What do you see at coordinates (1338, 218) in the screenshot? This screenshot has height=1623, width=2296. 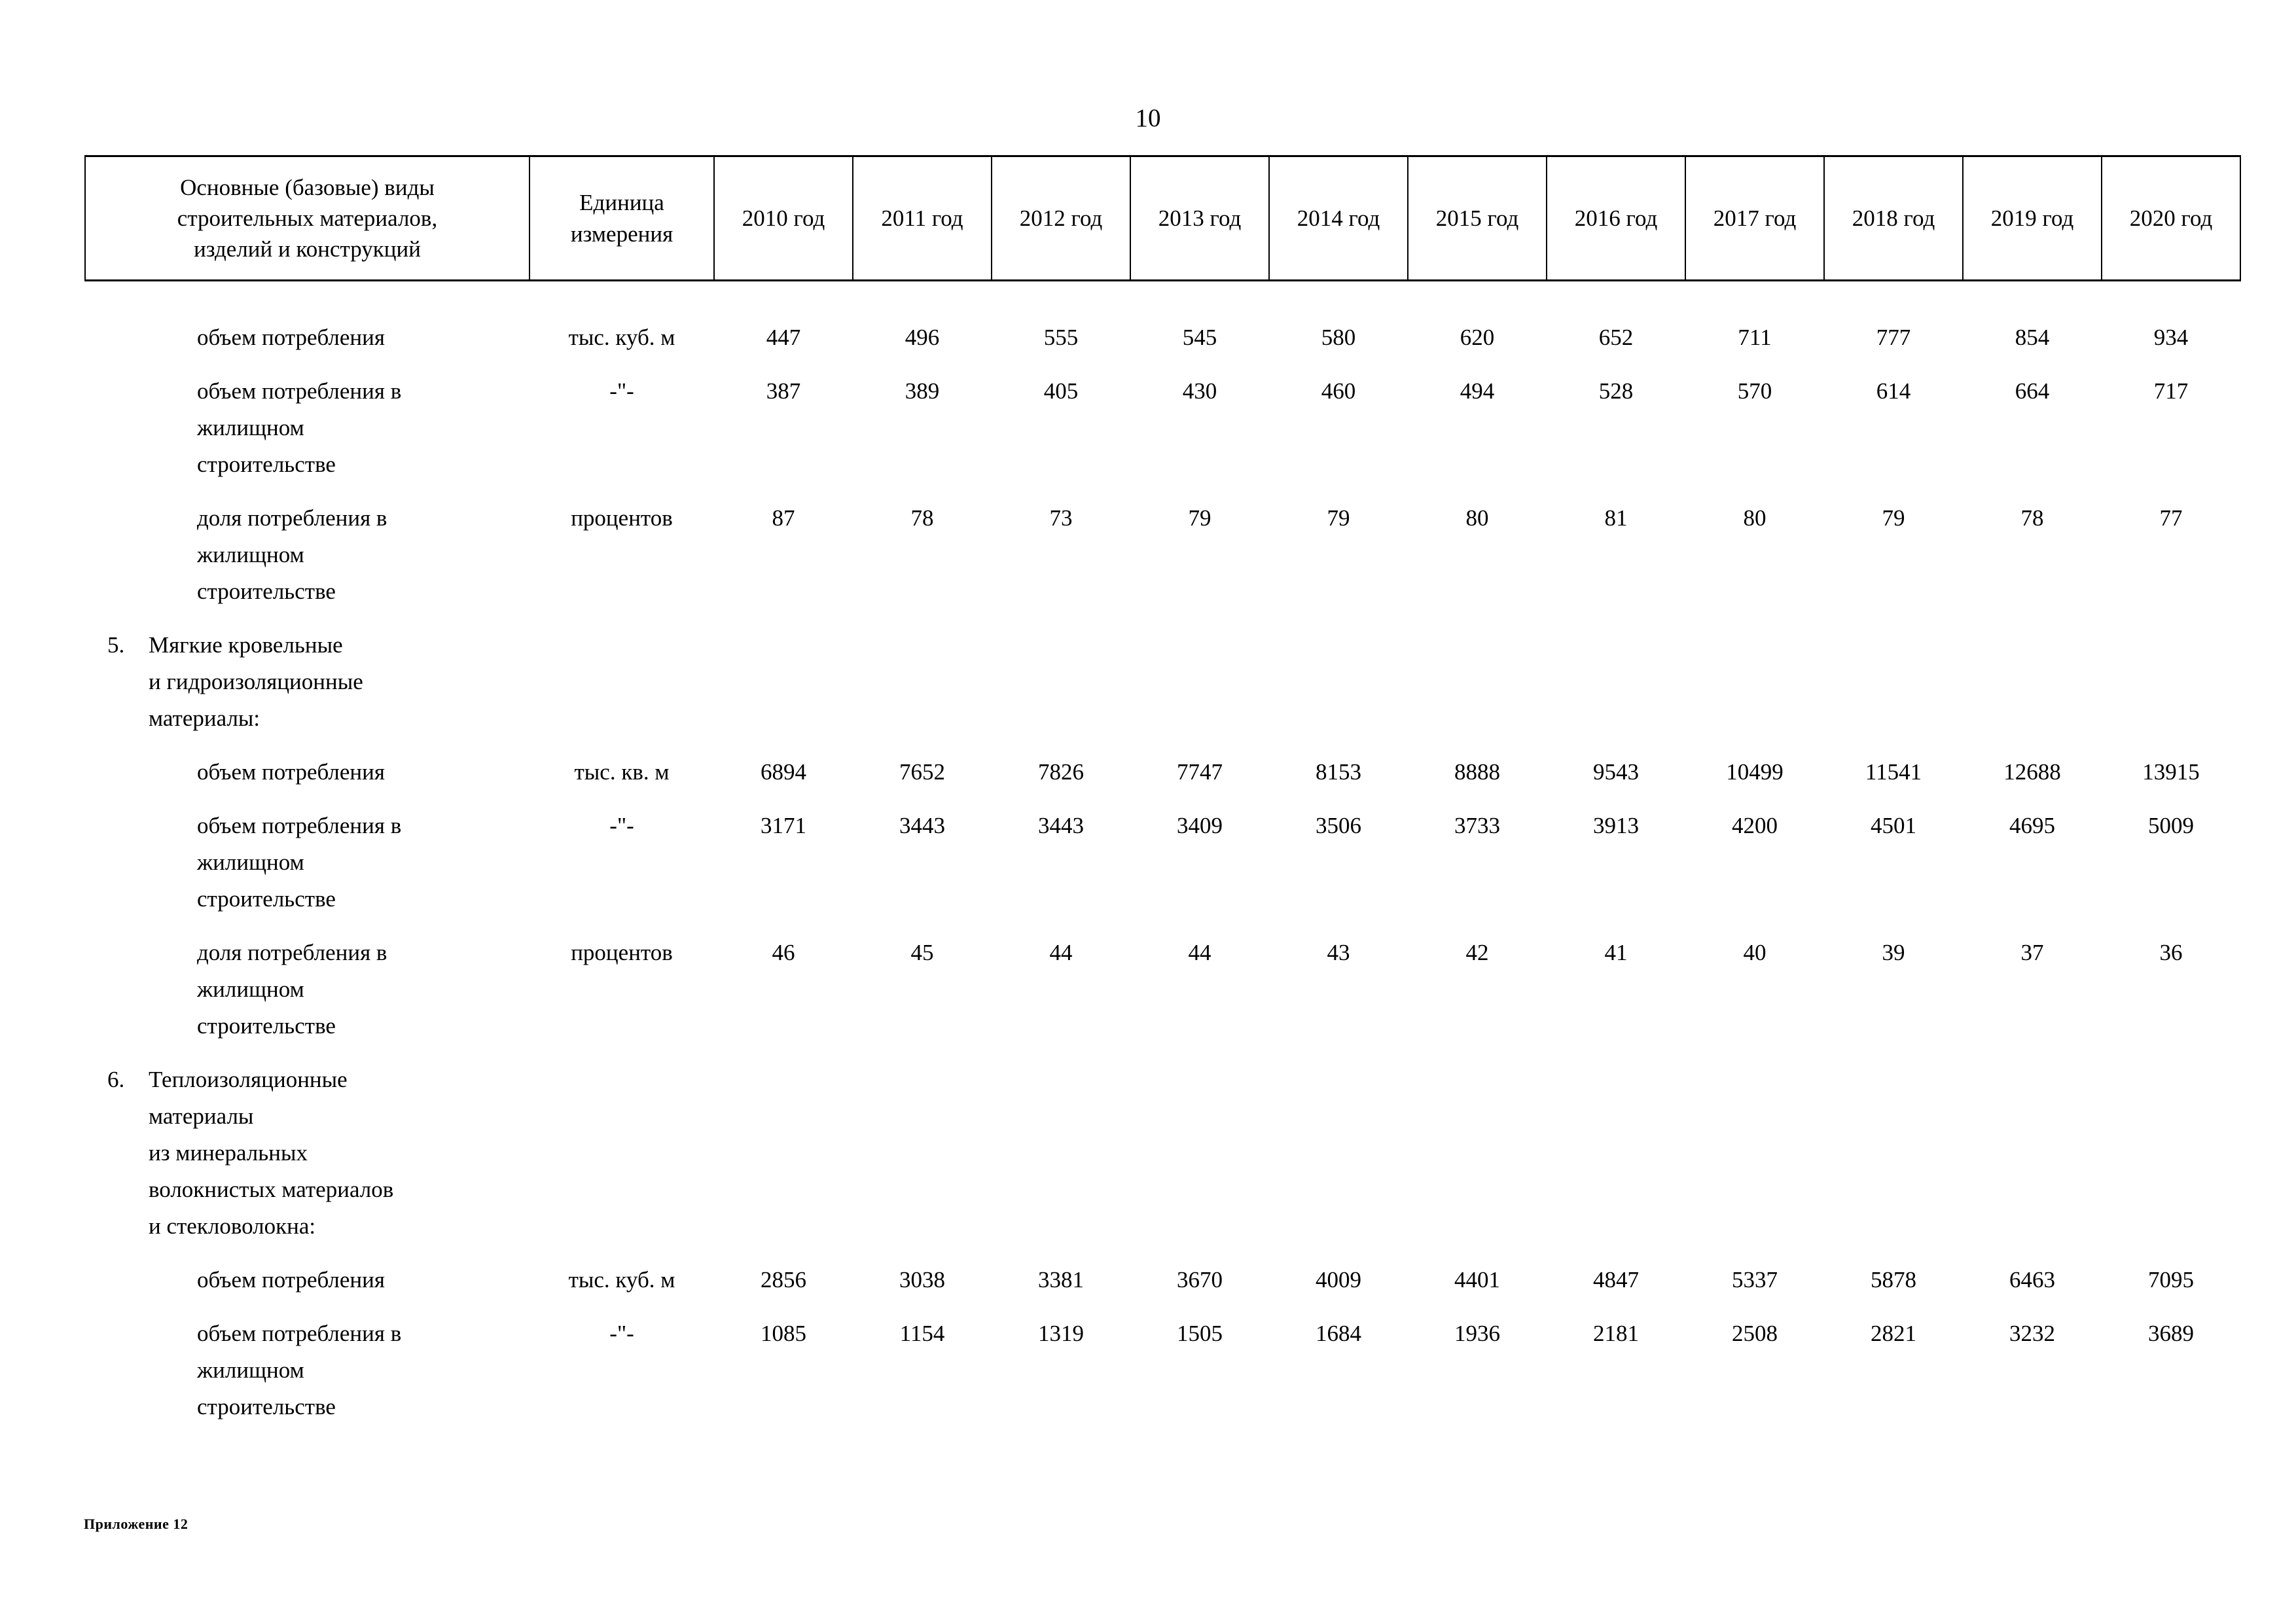 I see `header-year: 2014 год` at bounding box center [1338, 218].